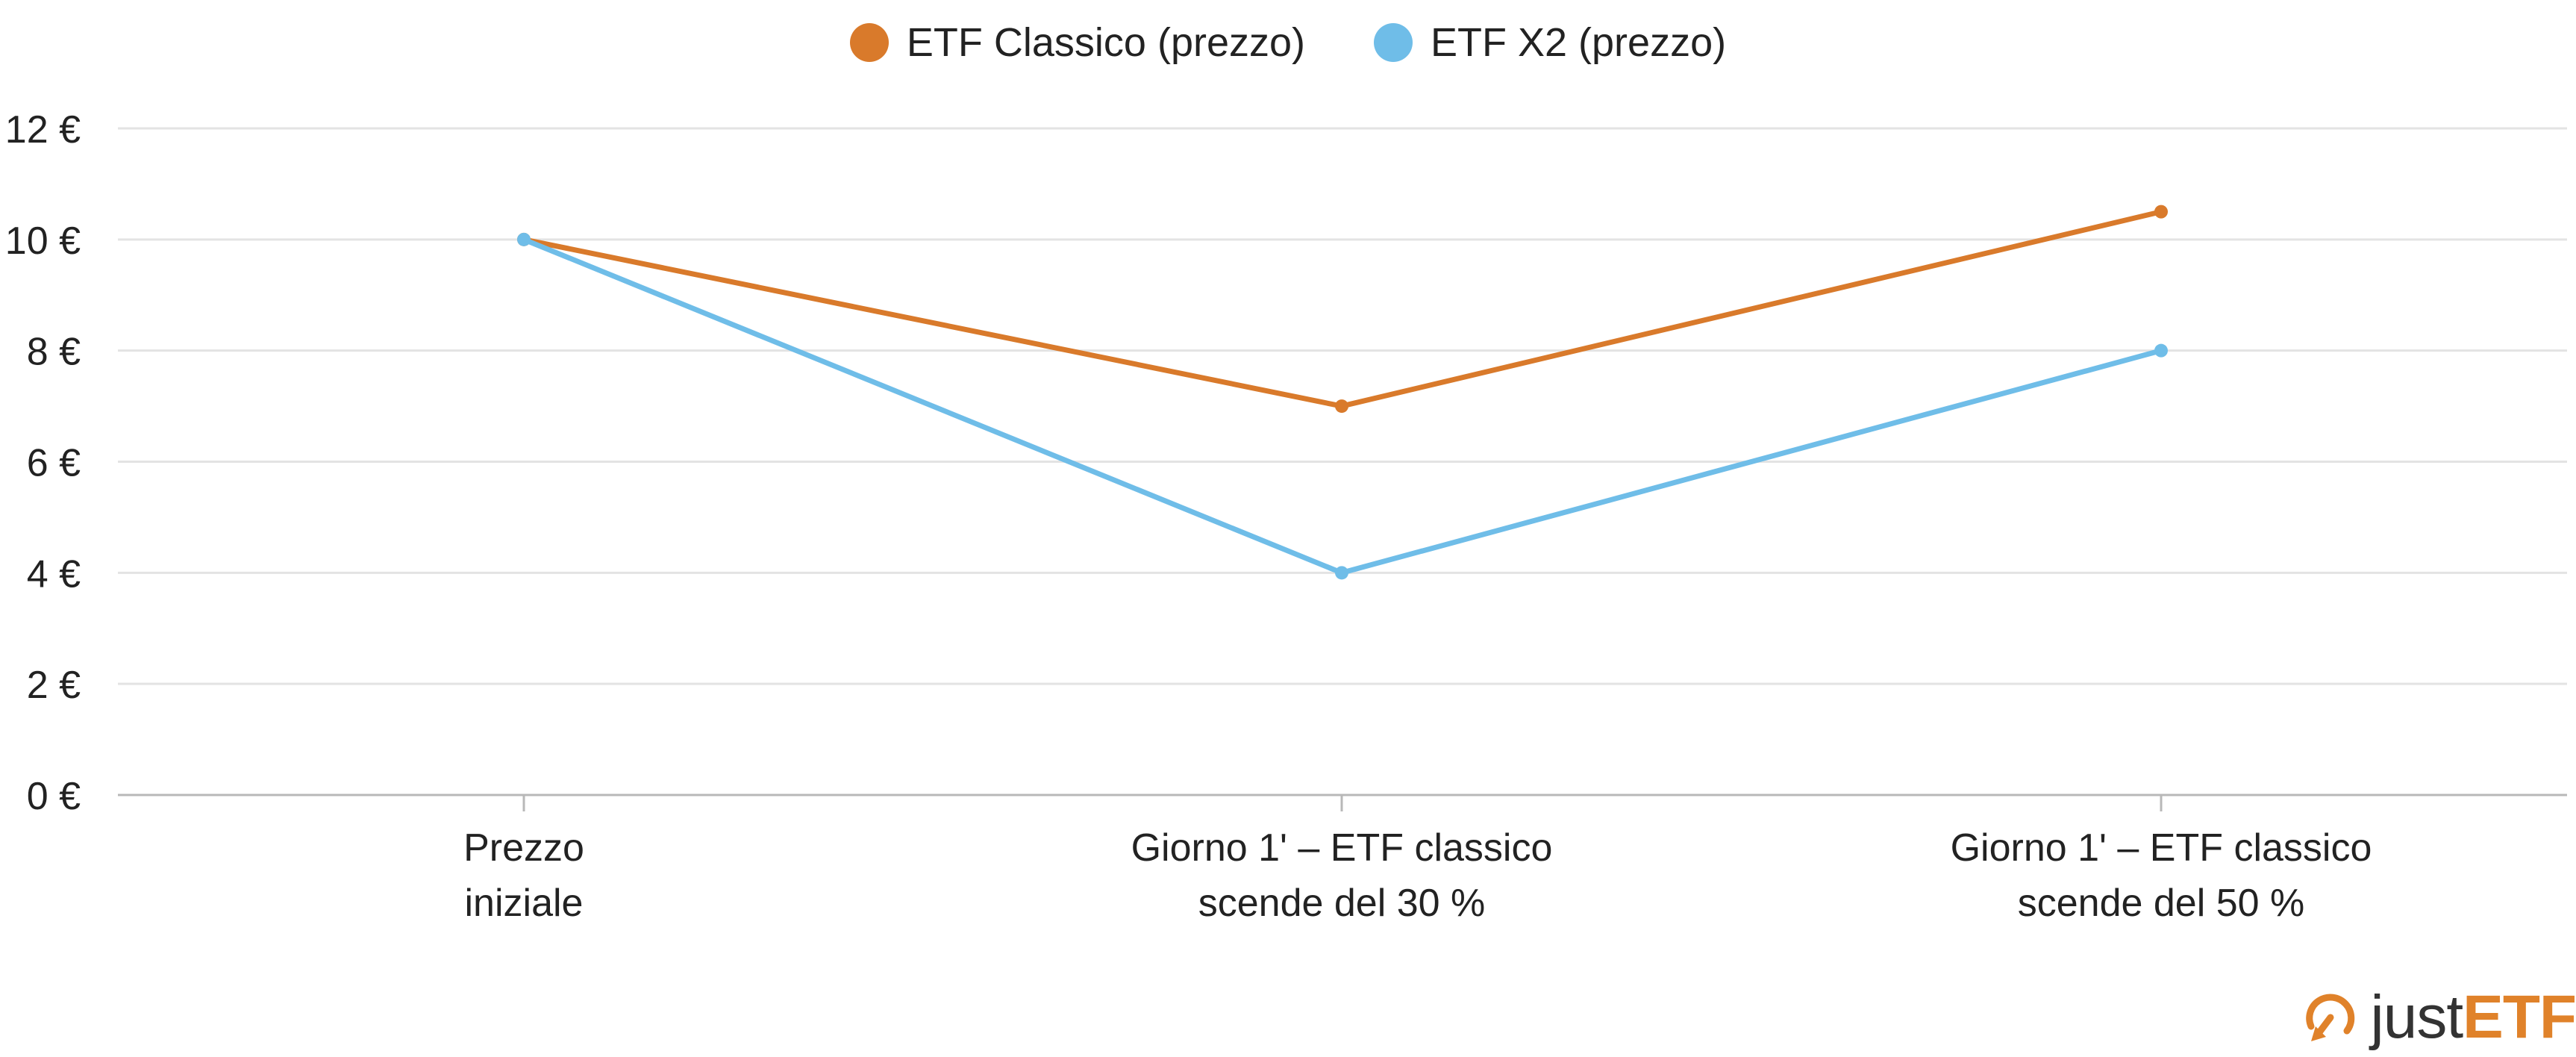 This screenshot has height=1057, width=2576. I want to click on legend-label-etf-classico: ETF Classico (prezzo), so click(1105, 42).